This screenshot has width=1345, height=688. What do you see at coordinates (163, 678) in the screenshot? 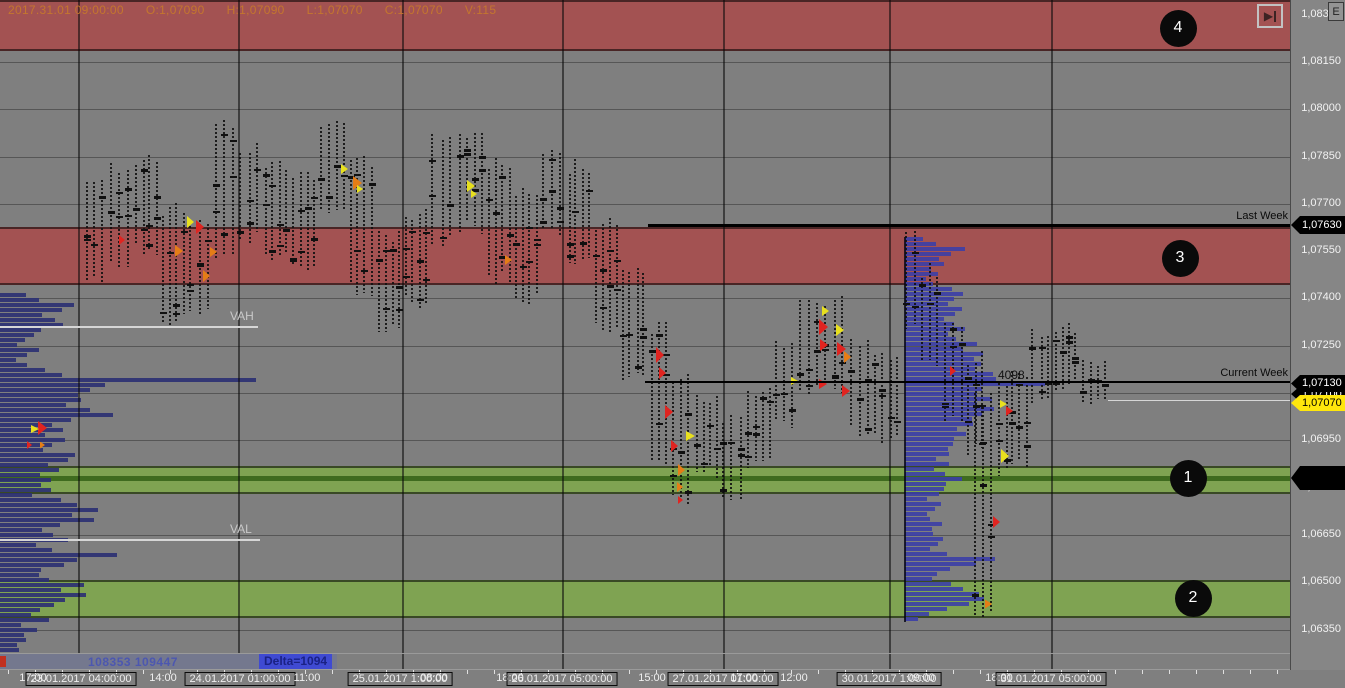
I see `time-axis-label: 14:00` at bounding box center [163, 678].